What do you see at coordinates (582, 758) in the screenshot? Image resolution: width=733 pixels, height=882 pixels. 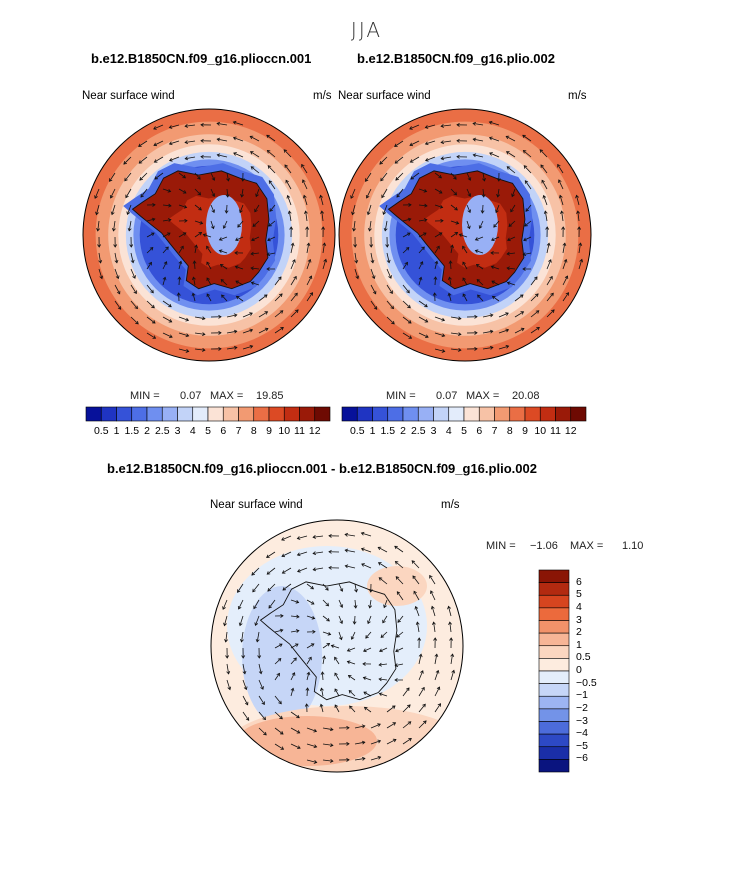 I see `diff-colorbar-tick-label: −6` at bounding box center [582, 758].